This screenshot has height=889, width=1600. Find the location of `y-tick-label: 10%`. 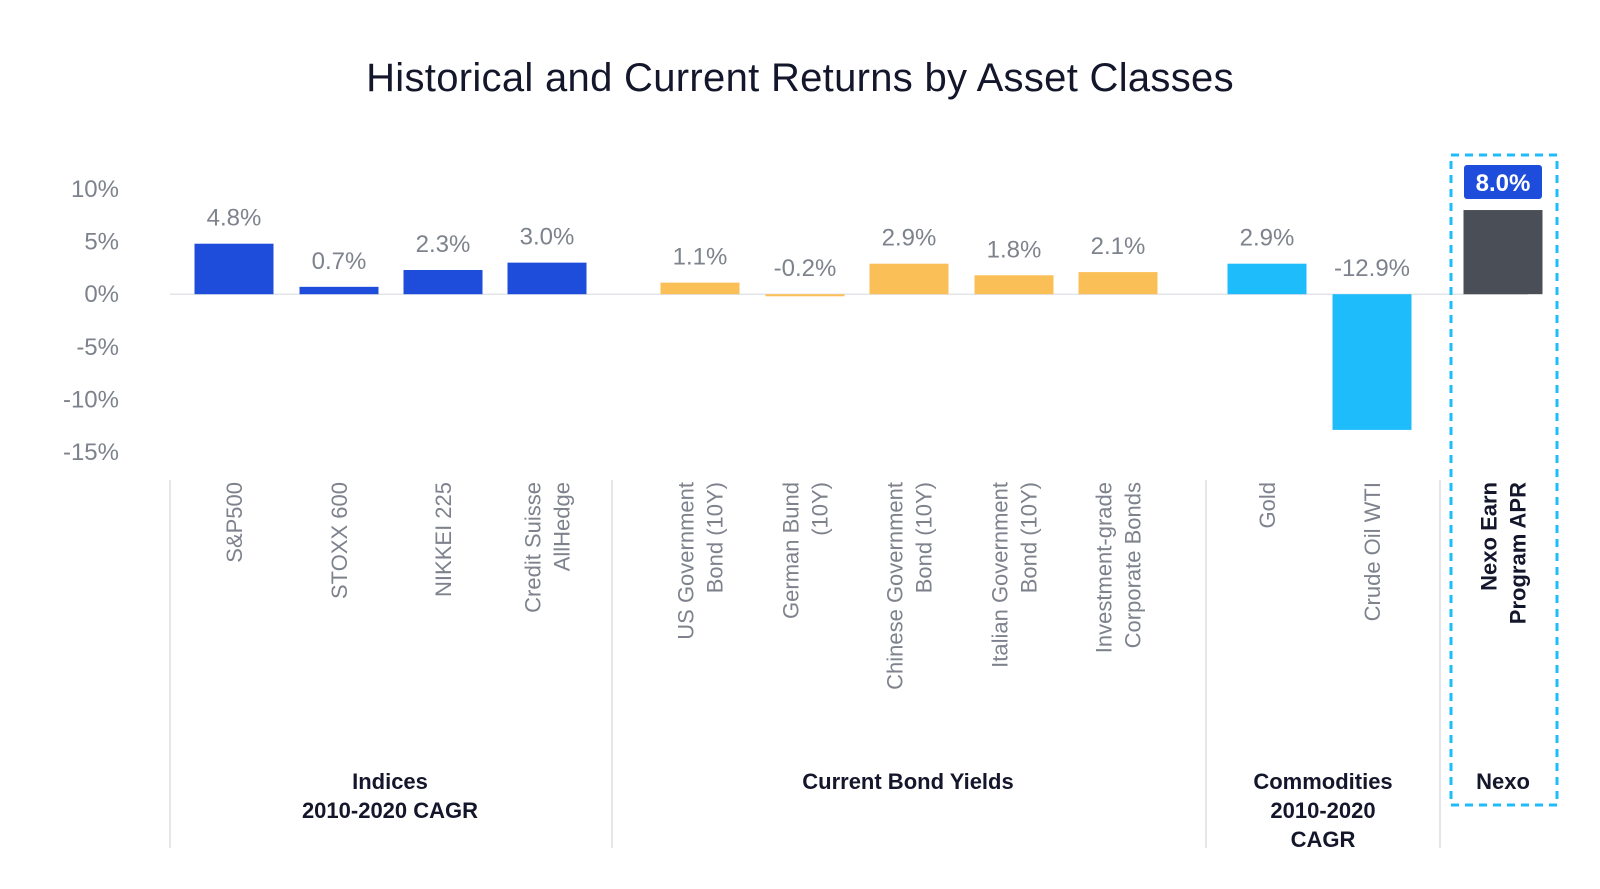

y-tick-label: 10% is located at coordinates (95, 189).